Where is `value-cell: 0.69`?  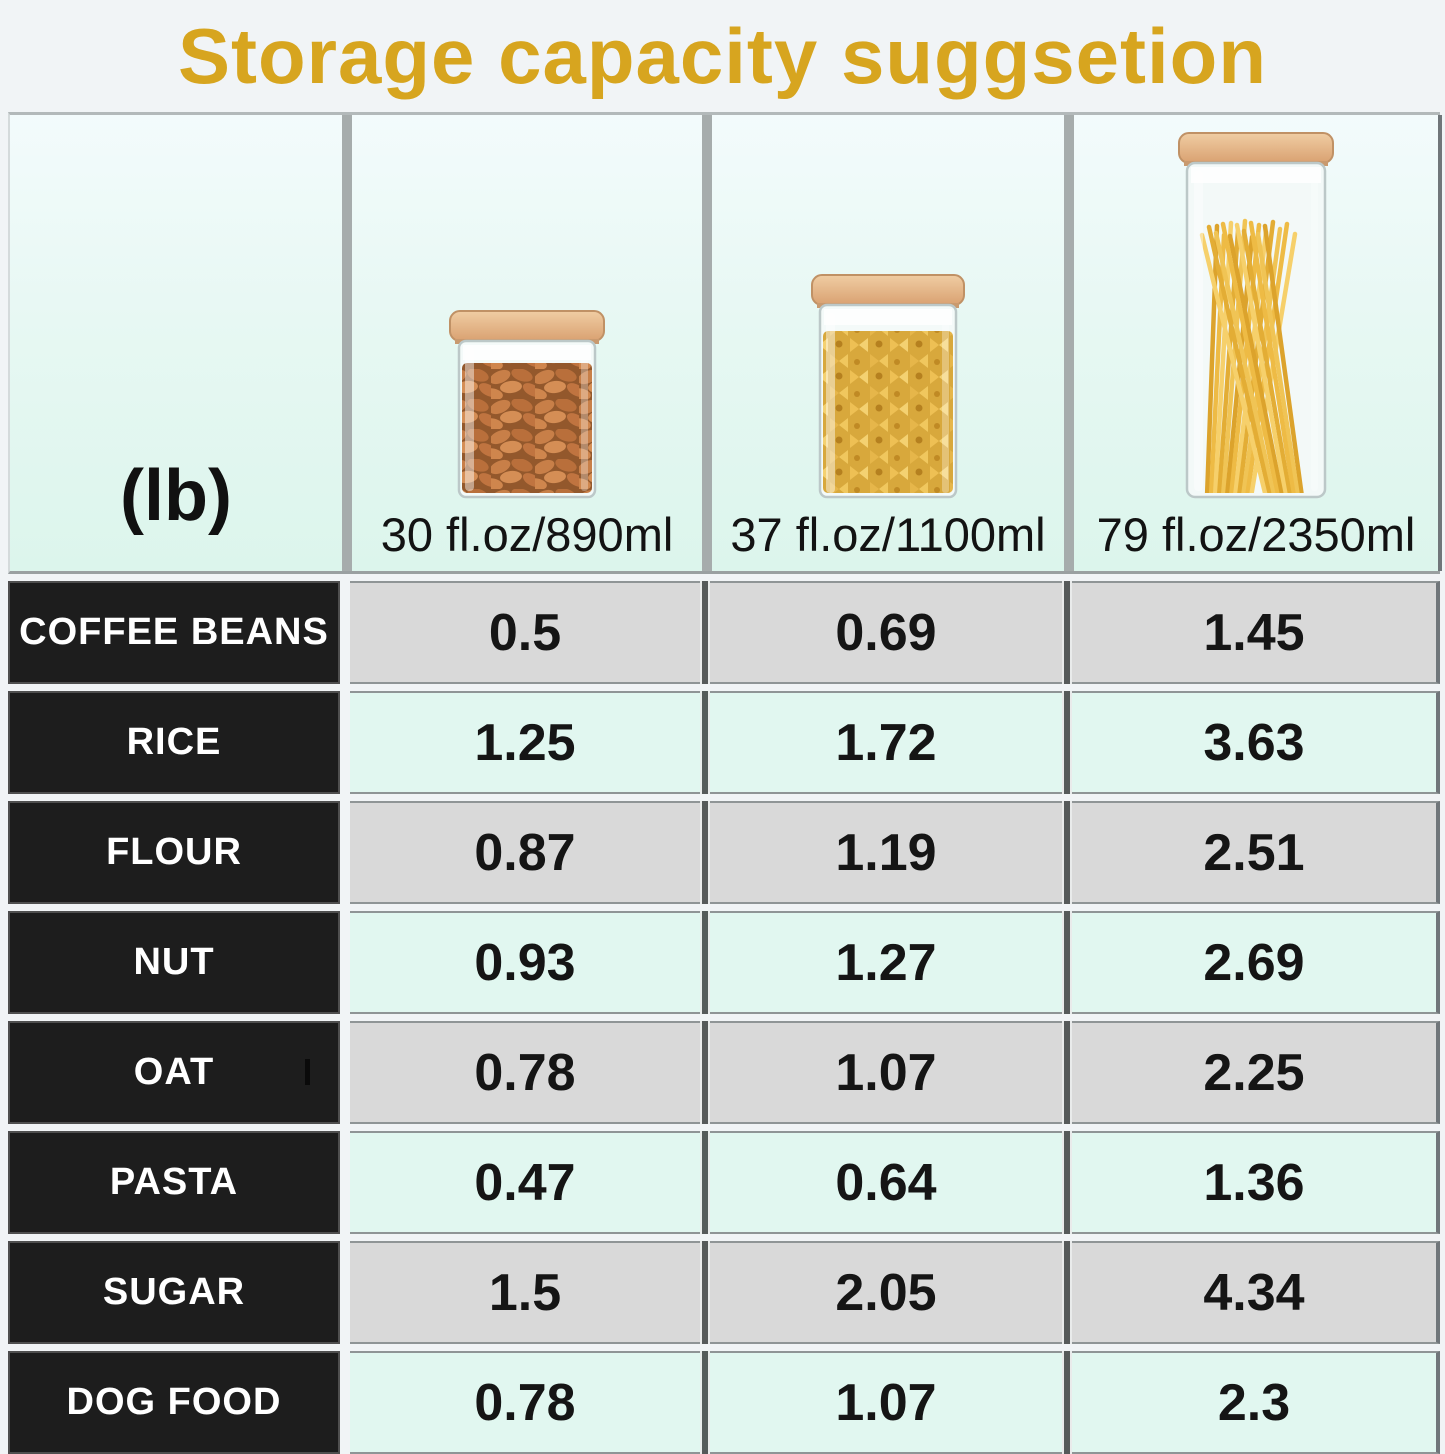
value-cell: 0.69 is located at coordinates (886, 632).